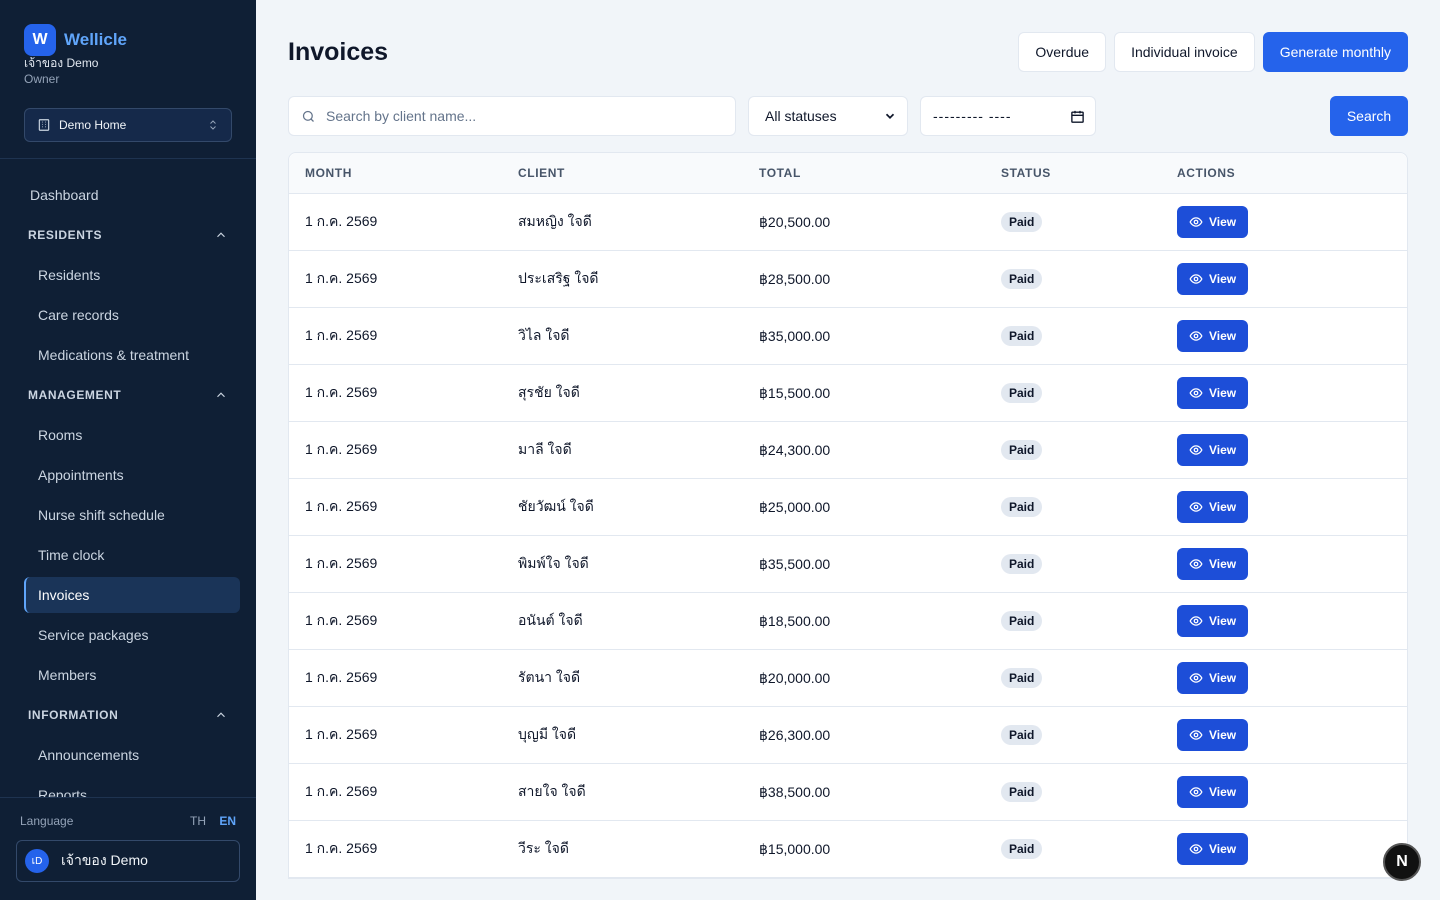  I want to click on generate-monthly-button: Generate monthly, so click(1335, 52).